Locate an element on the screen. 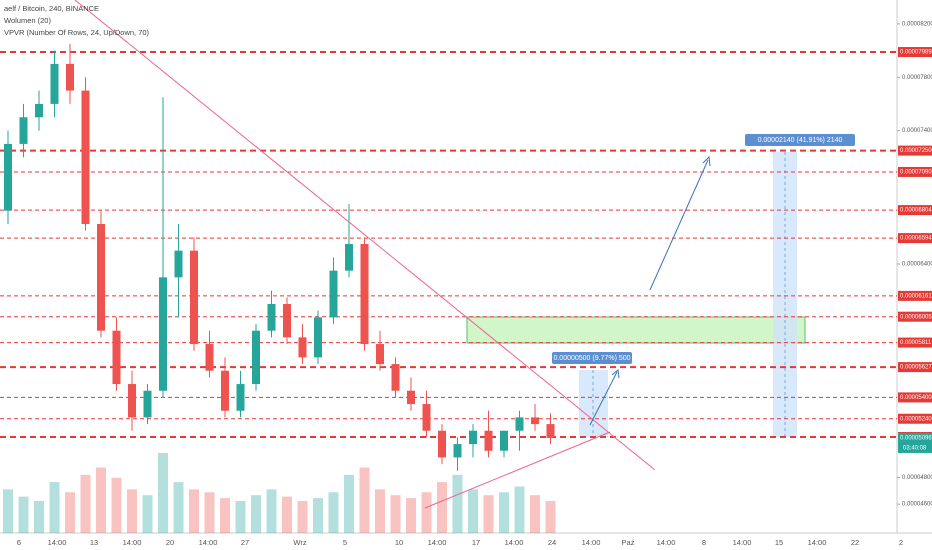  y-tick-label: 0.00004600 is located at coordinates (917, 505).